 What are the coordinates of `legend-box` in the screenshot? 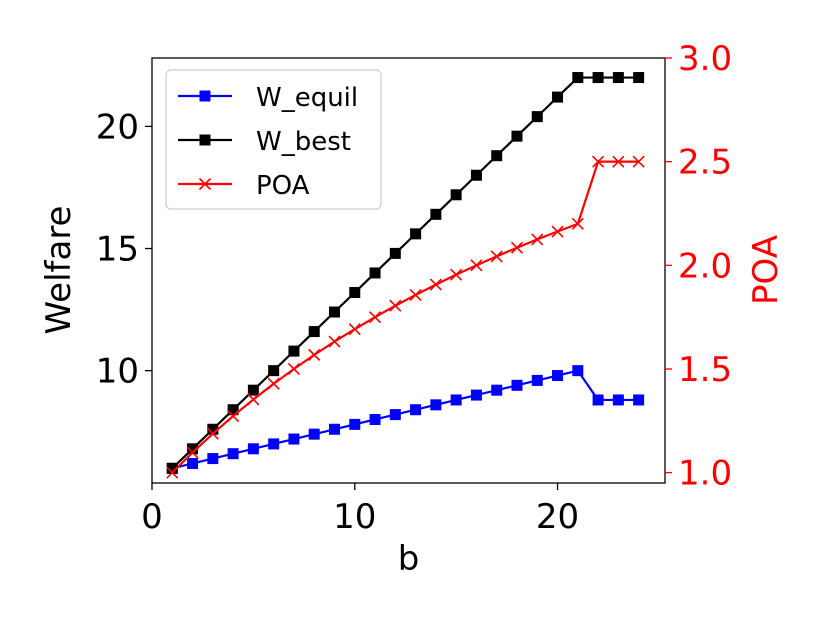 It's located at (273, 139).